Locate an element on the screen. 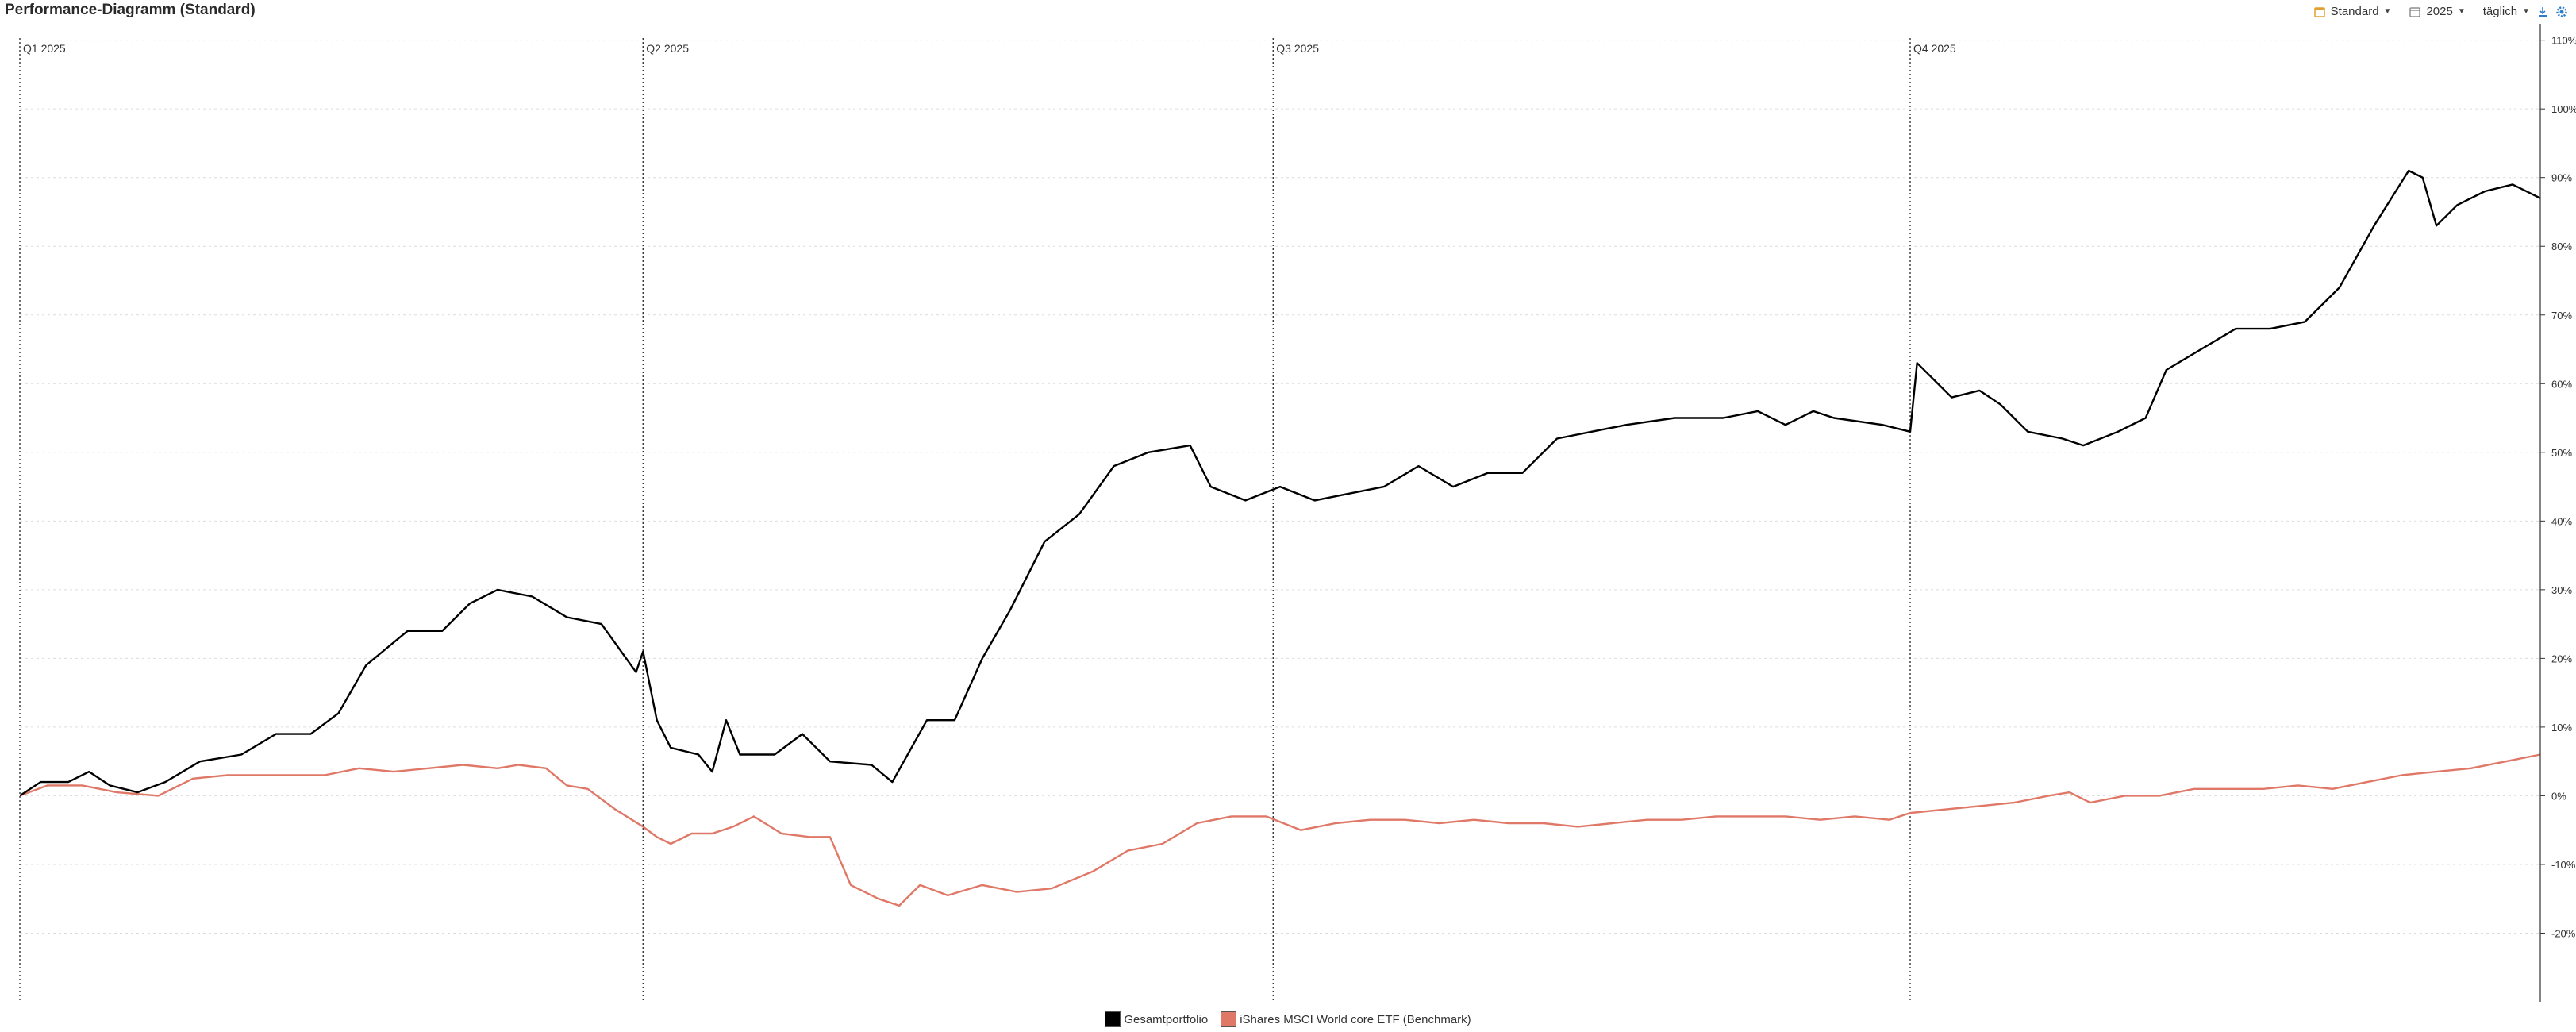  profile-label: Standard is located at coordinates (2354, 11).